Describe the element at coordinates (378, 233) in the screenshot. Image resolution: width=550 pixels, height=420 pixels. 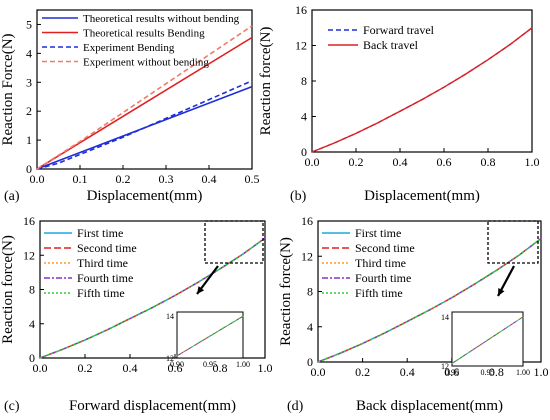
I see `legend-label: First time` at that location.